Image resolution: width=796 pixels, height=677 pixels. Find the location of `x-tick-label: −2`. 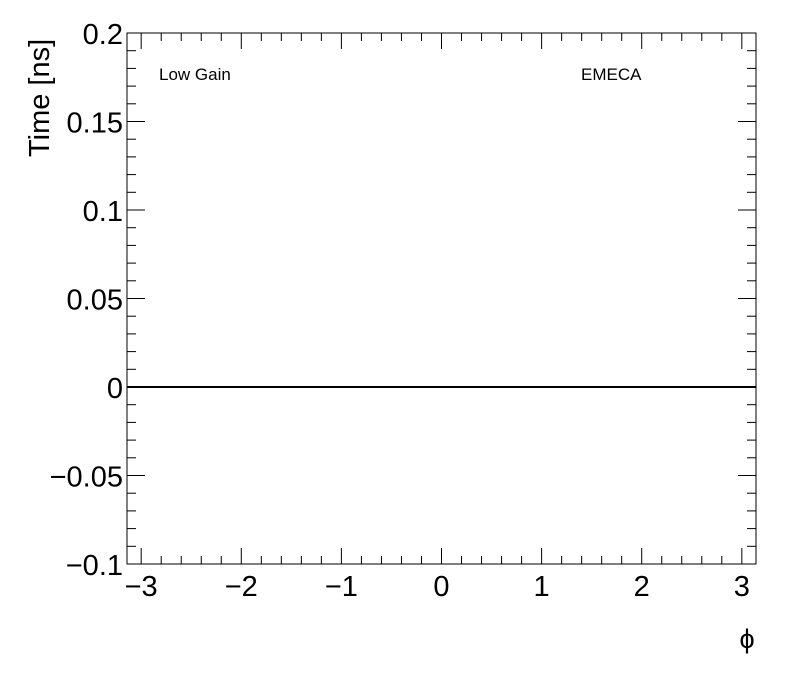

x-tick-label: −2 is located at coordinates (241, 587).